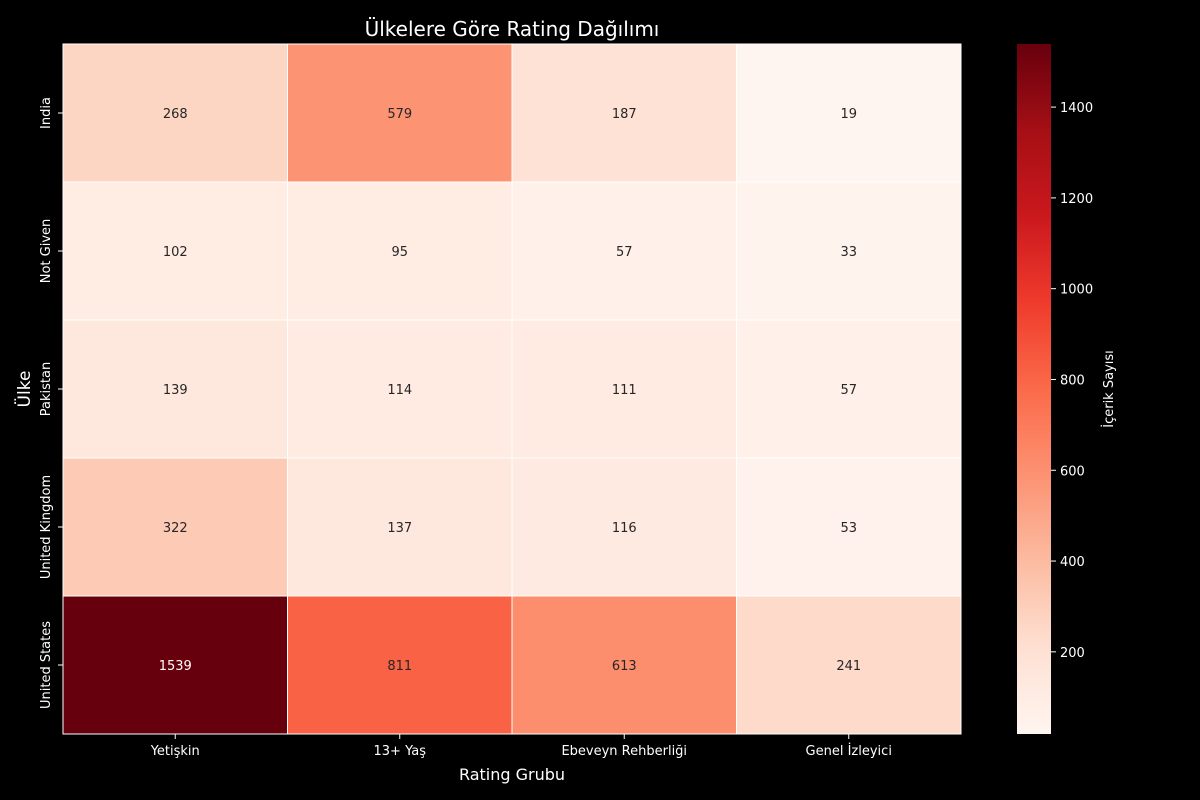 The image size is (1200, 800). I want to click on cell-value-label: 111, so click(624, 390).